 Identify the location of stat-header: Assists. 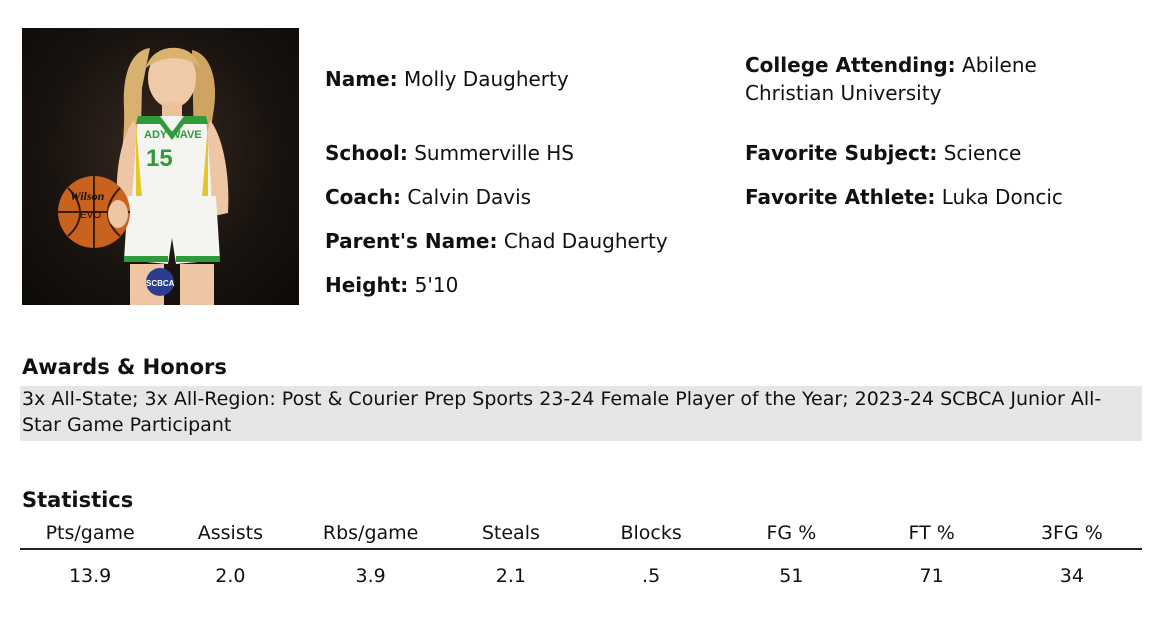
(230, 533).